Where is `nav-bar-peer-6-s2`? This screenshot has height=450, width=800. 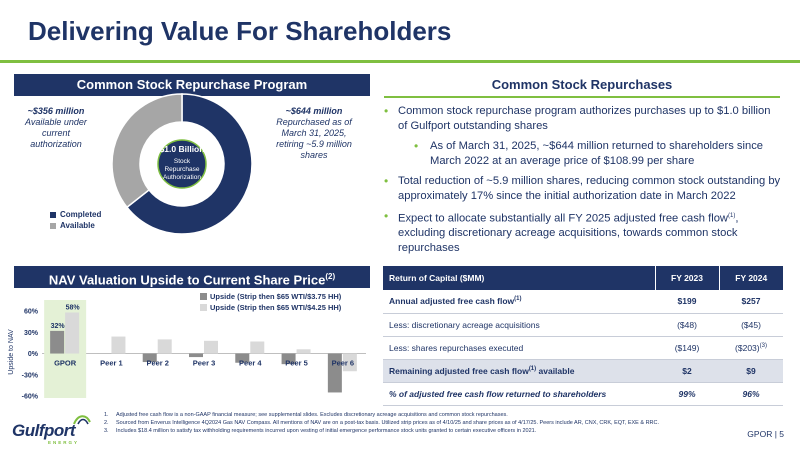 nav-bar-peer-6-s2 is located at coordinates (349, 362).